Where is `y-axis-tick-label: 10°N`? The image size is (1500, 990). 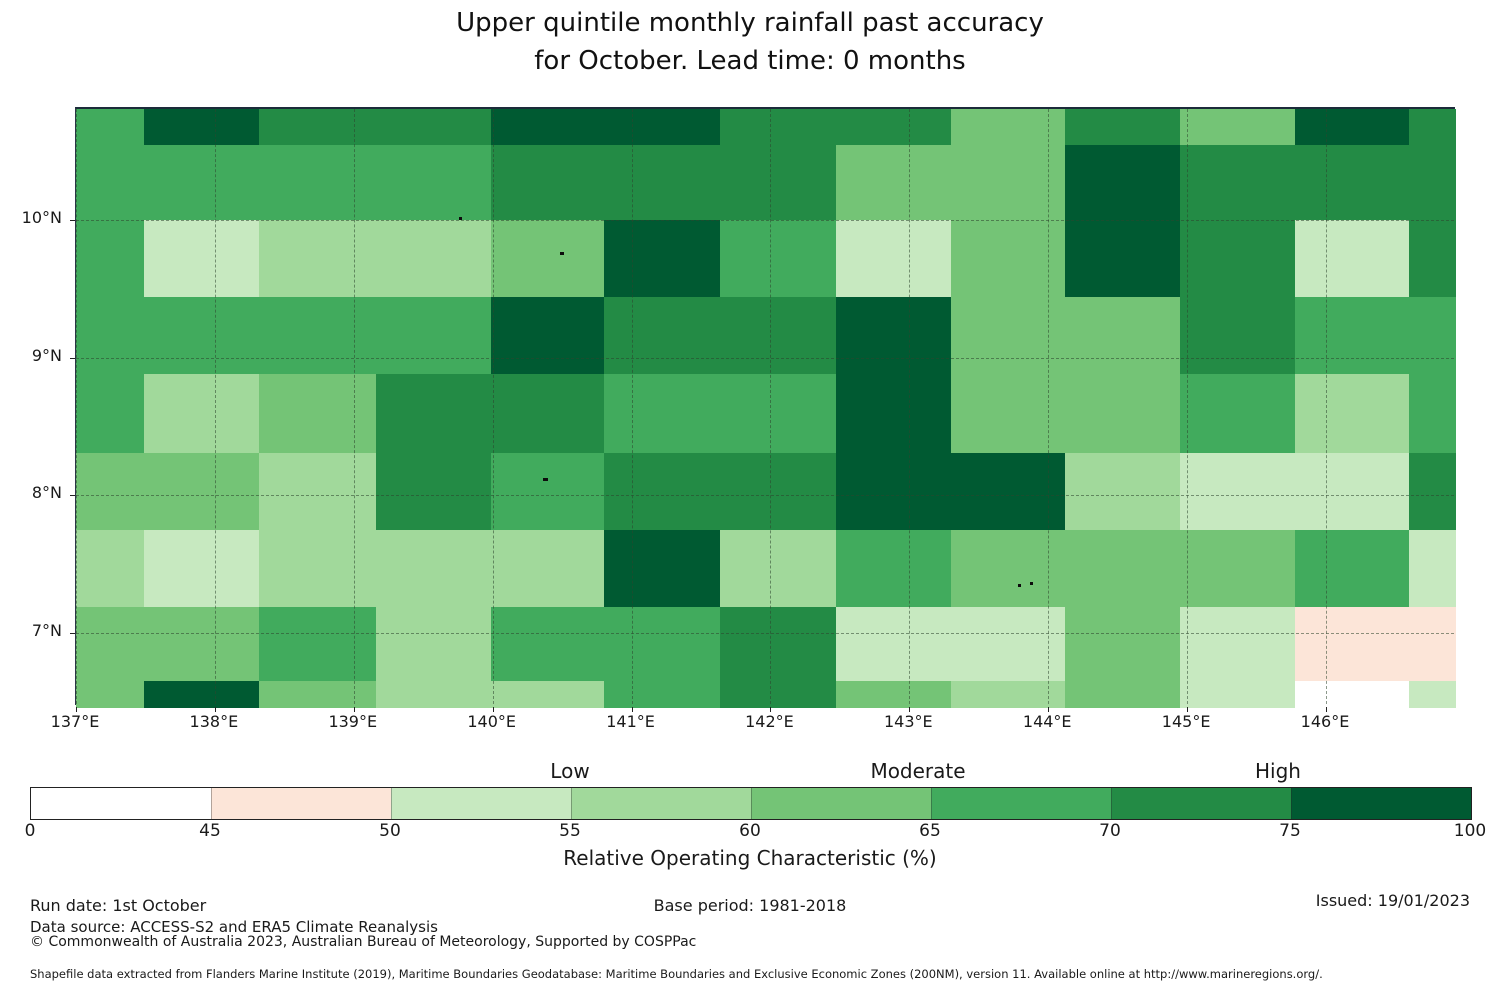 y-axis-tick-label: 10°N is located at coordinates (41, 218).